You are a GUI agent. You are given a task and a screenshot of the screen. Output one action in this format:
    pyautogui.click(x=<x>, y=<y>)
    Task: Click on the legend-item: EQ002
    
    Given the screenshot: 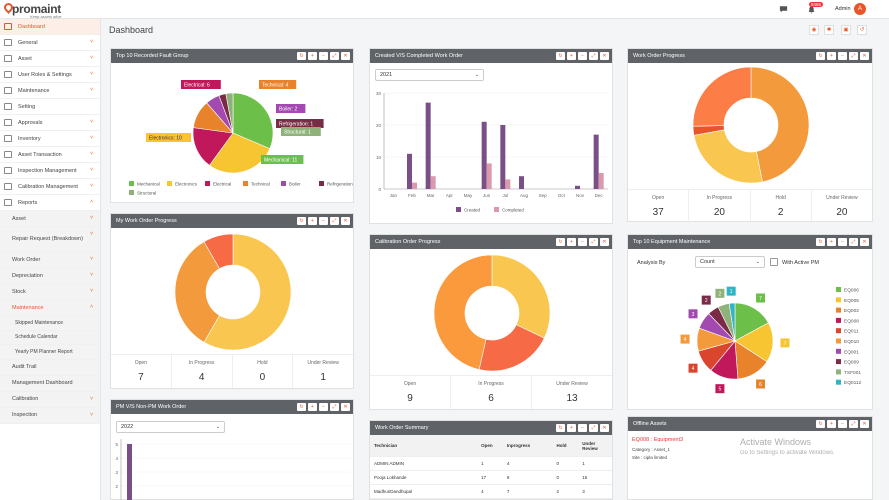 What is the action you would take?
    pyautogui.click(x=851, y=311)
    